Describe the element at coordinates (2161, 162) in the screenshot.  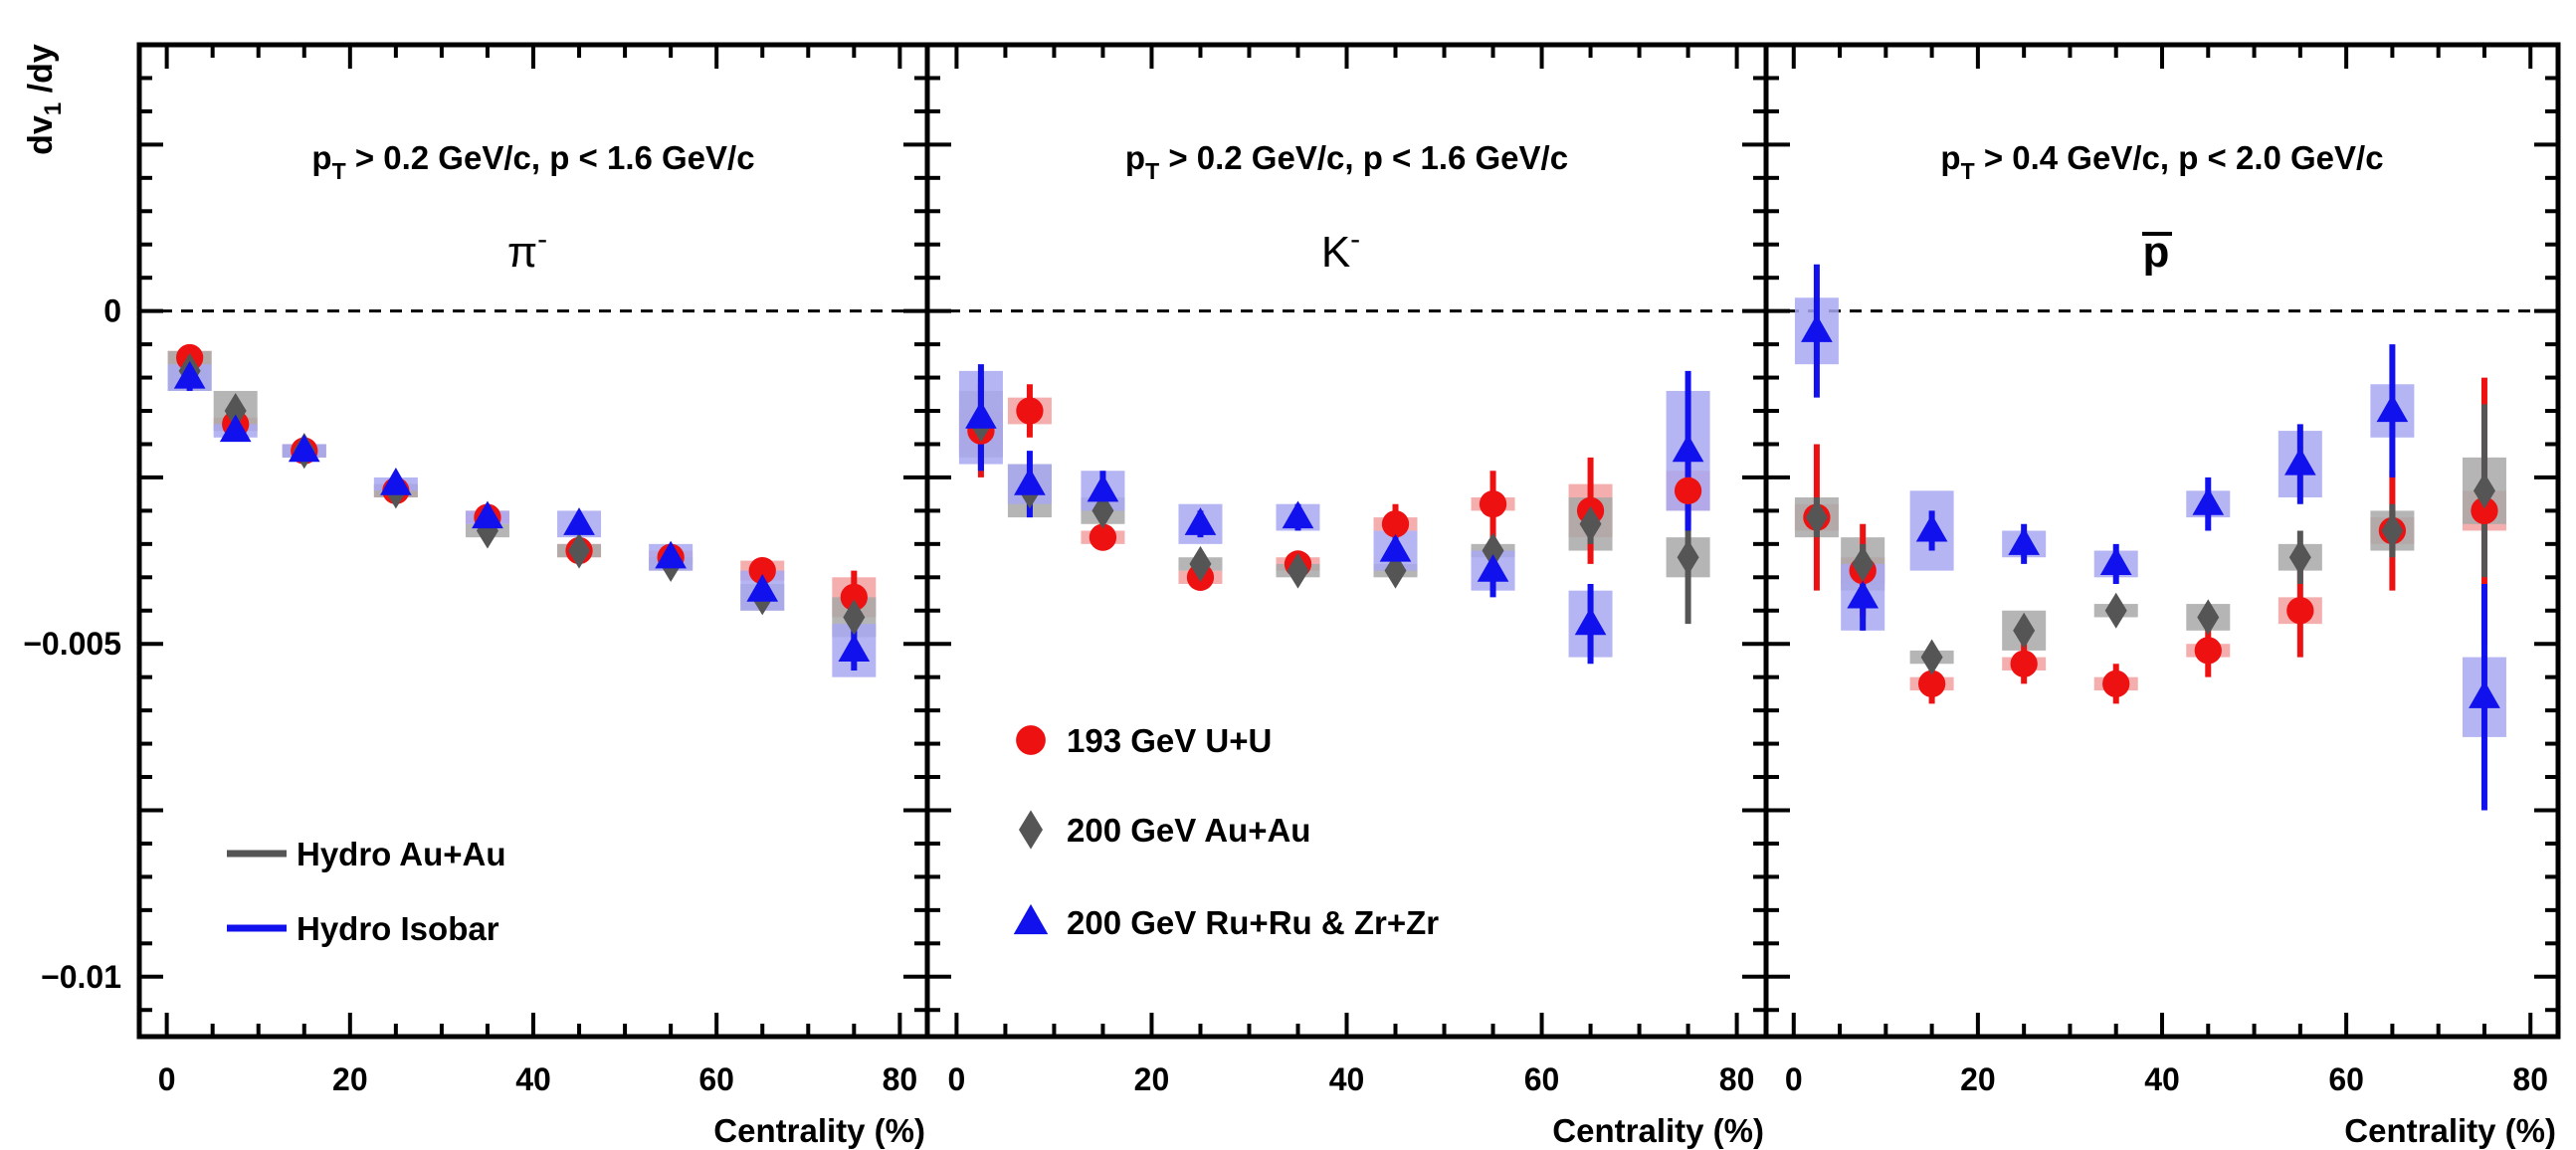
I see `panel-cut-label: pT > 0.4 GeV/c, p < 2.0 GeV/c` at that location.